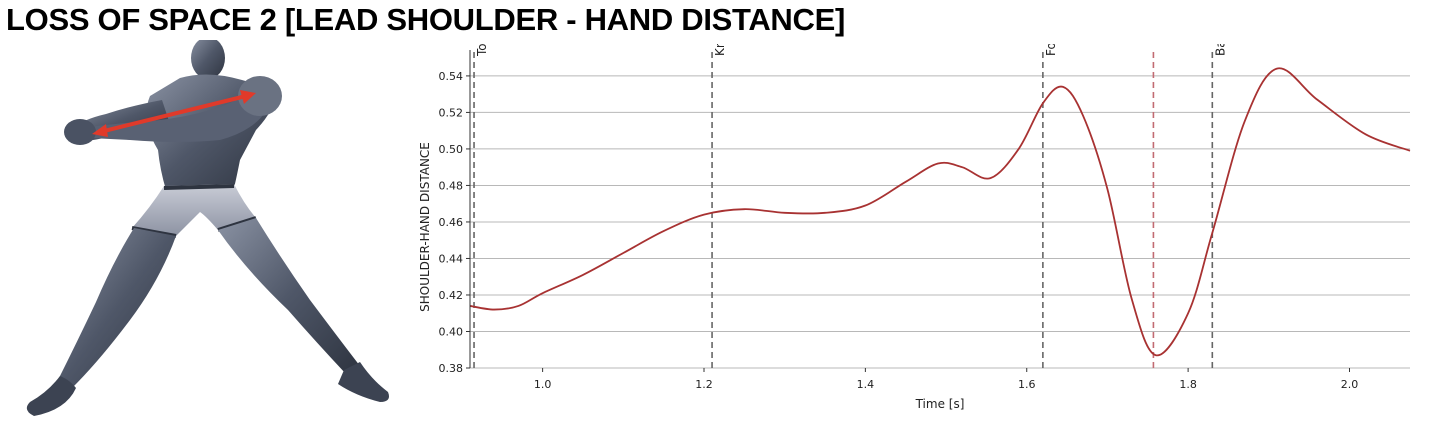 This screenshot has width=1430, height=430. Describe the element at coordinates (1027, 384) in the screenshot. I see `x-tick-label: 1.6` at that location.